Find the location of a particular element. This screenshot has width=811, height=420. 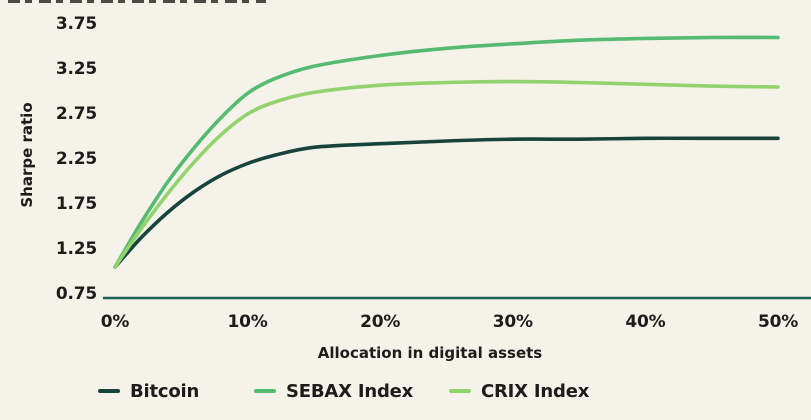

x-tick-label: 10% is located at coordinates (247, 322).